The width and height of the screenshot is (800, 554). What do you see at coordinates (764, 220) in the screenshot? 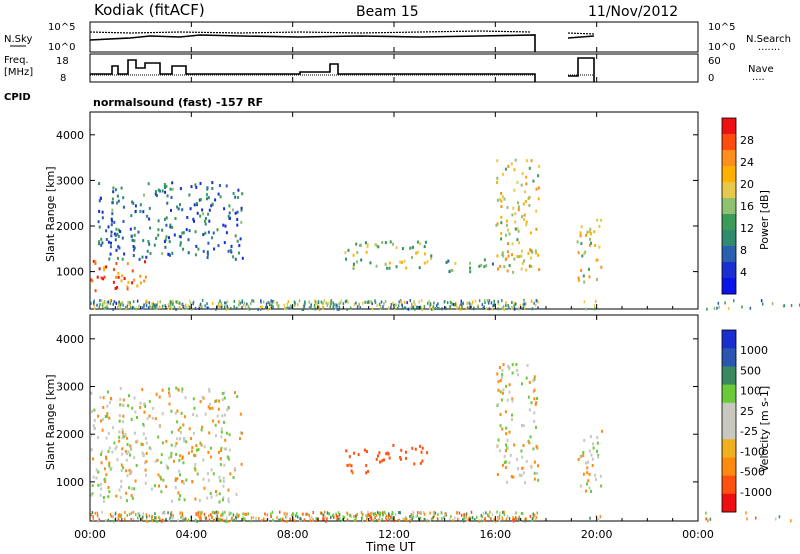
I see `power-colorbar-title: Power [dB]` at bounding box center [764, 220].